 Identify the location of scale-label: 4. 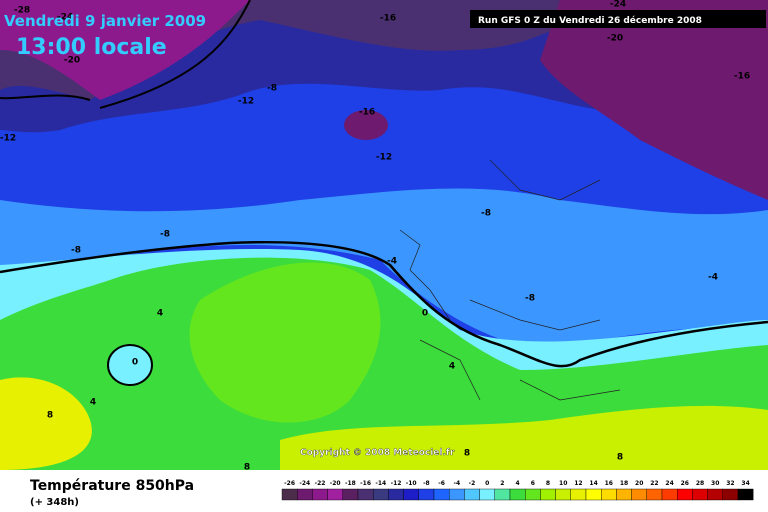
(518, 483).